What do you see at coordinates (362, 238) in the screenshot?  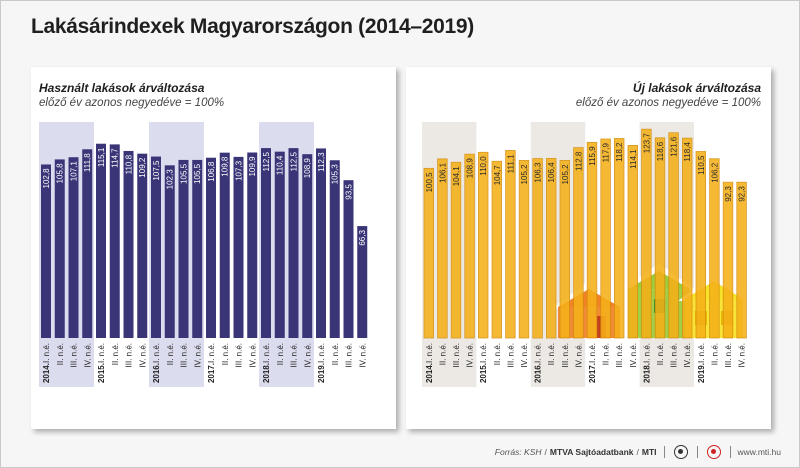 I see `bar-value-label: 66,3` at bounding box center [362, 238].